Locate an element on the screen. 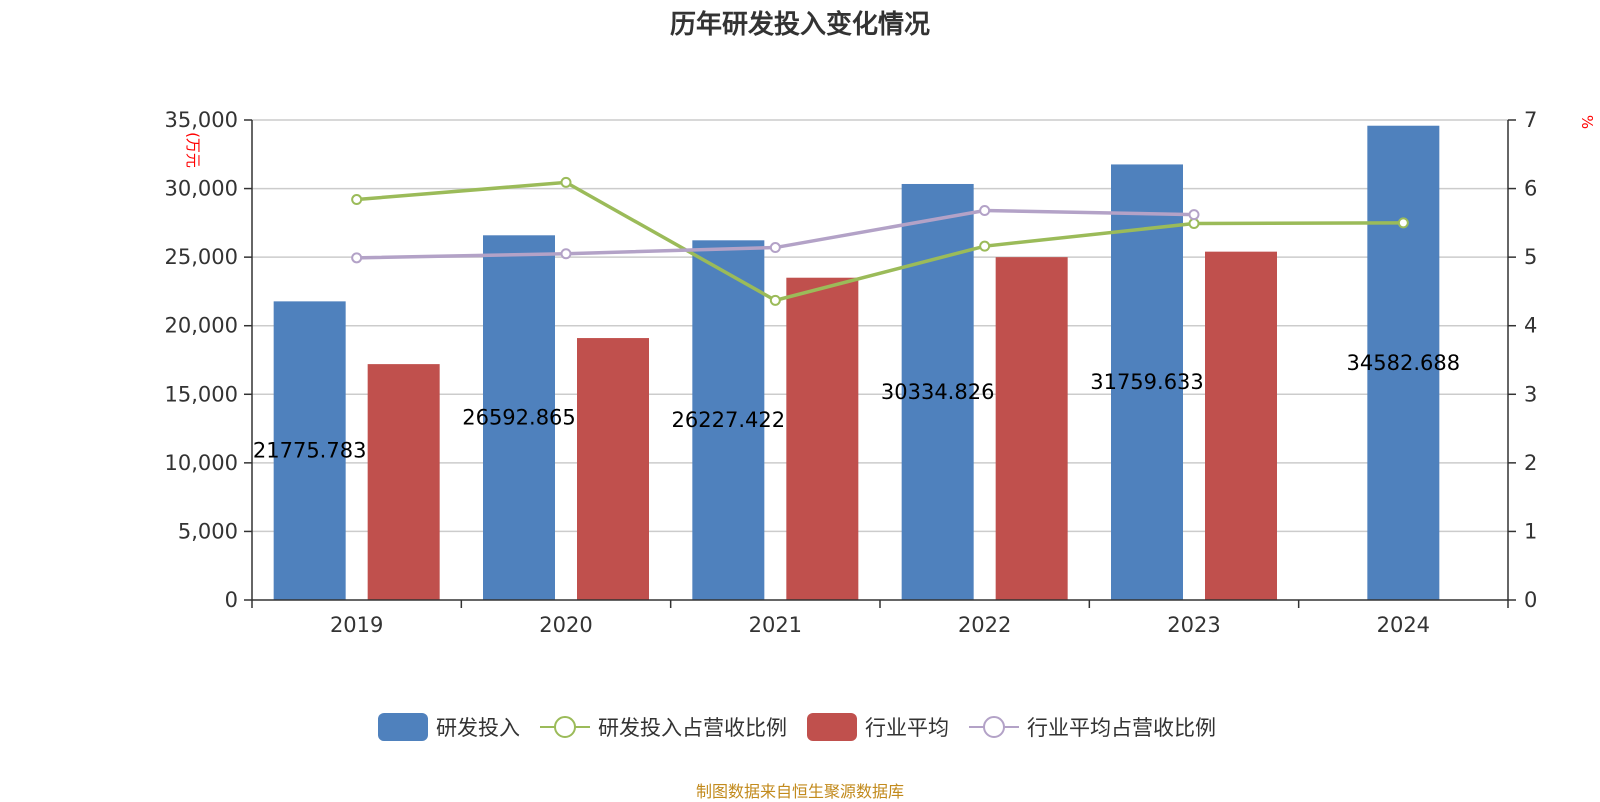 This screenshot has width=1600, height=802. x-tick-label-2021: 2021 is located at coordinates (775, 625).